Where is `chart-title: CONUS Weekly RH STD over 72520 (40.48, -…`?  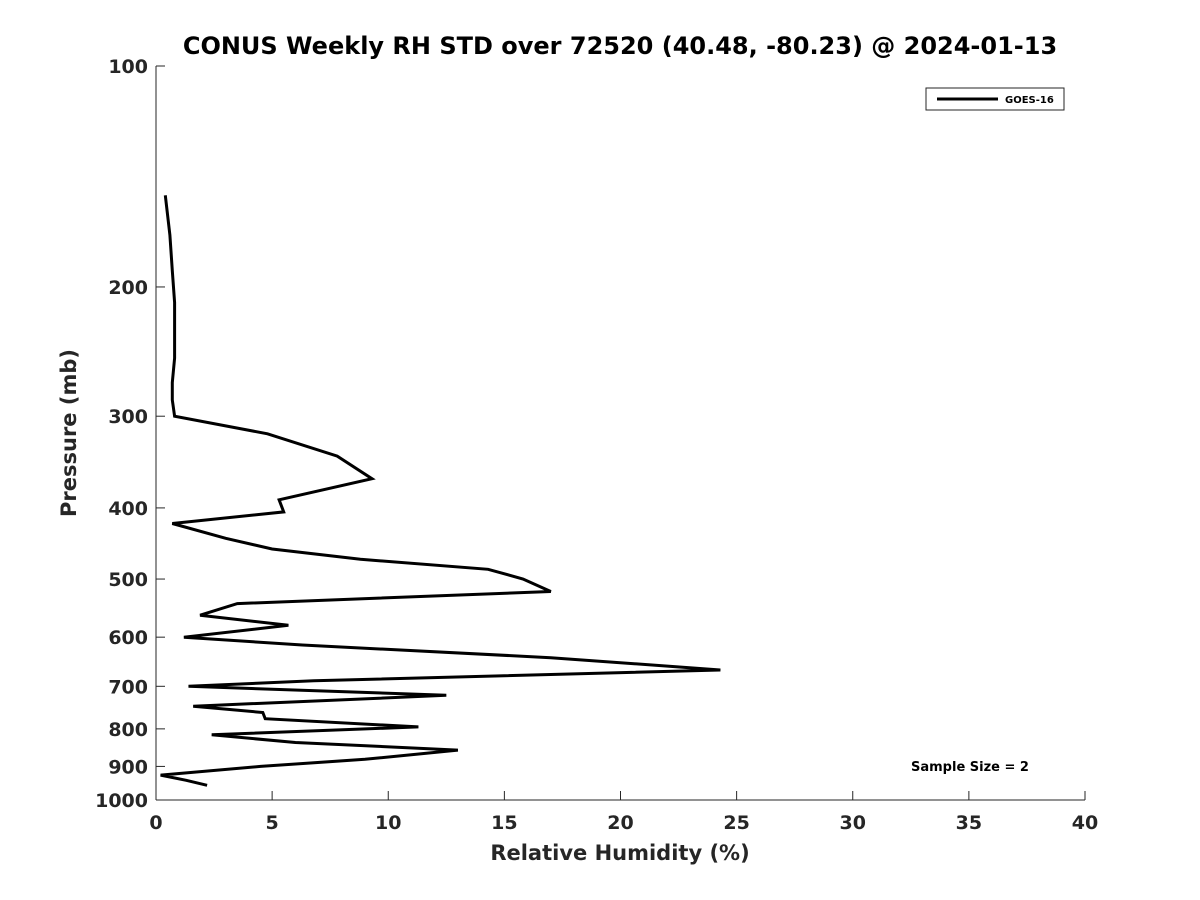 chart-title: CONUS Weekly RH STD over 72520 (40.48, -… is located at coordinates (620, 46).